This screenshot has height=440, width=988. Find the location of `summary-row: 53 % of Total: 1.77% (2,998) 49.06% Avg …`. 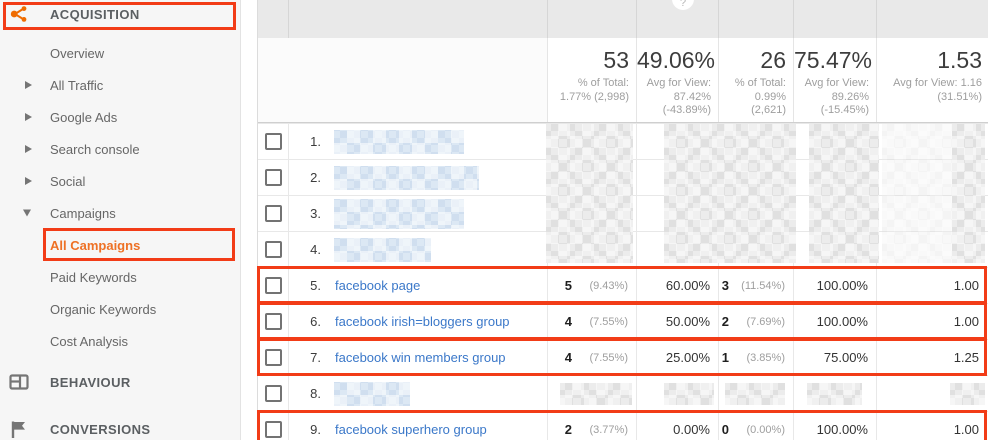

summary-row: 53 % of Total: 1.77% (2,998) 49.06% Avg … is located at coordinates (623, 80).